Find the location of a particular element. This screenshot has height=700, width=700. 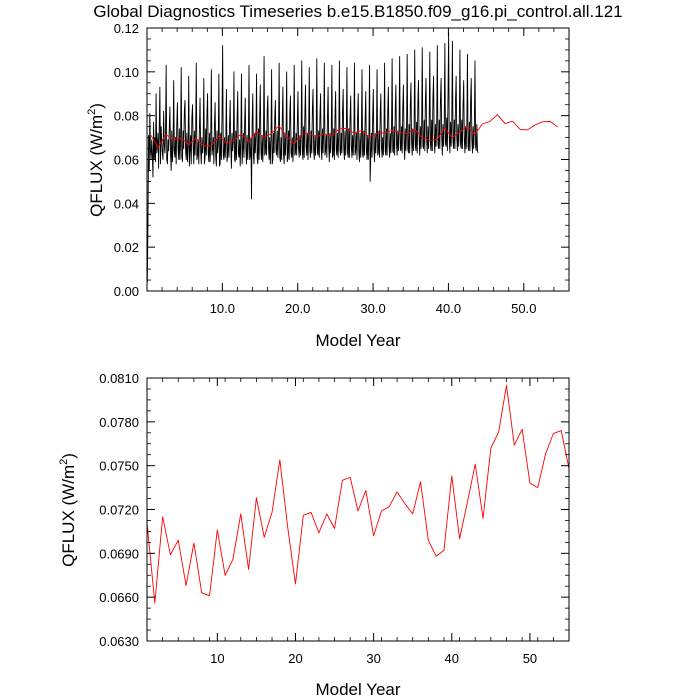

top-y-axis-label-main: QFLUX (W/m is located at coordinates (96, 166).